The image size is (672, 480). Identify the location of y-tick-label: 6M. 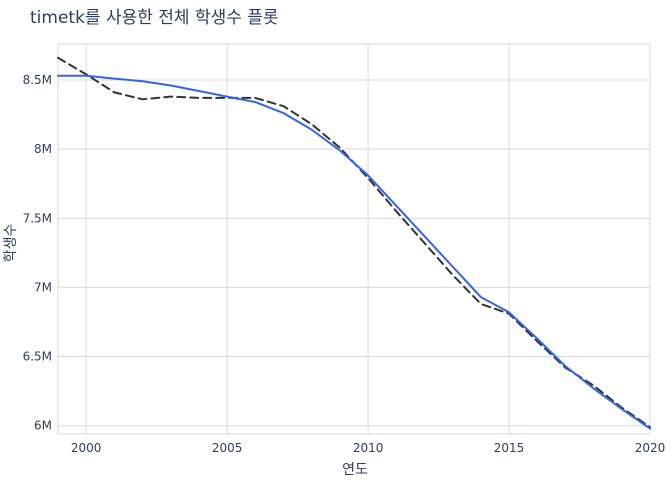
(43, 426).